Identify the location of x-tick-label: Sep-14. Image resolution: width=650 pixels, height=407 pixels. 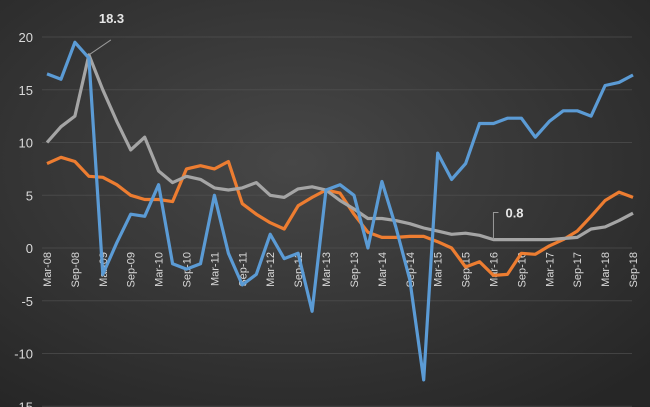
(411, 269).